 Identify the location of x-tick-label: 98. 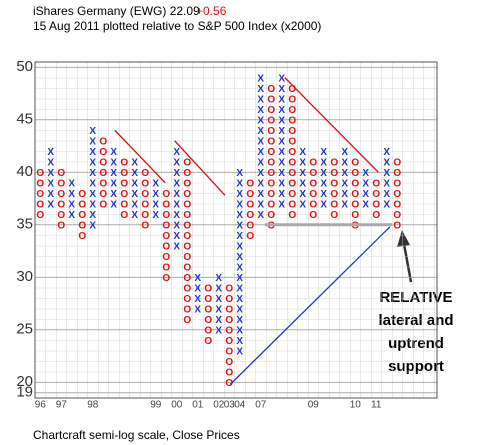
(93, 405).